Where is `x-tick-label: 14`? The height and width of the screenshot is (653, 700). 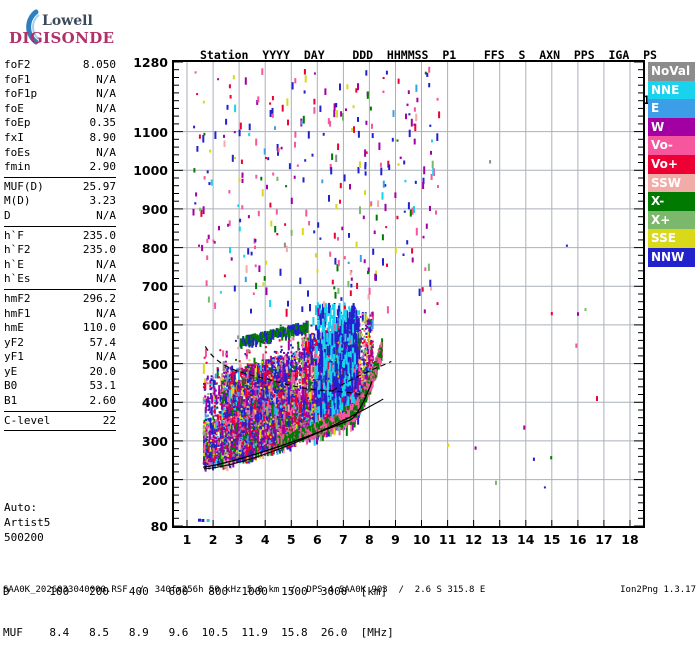 x-tick-label: 14 is located at coordinates (525, 539).